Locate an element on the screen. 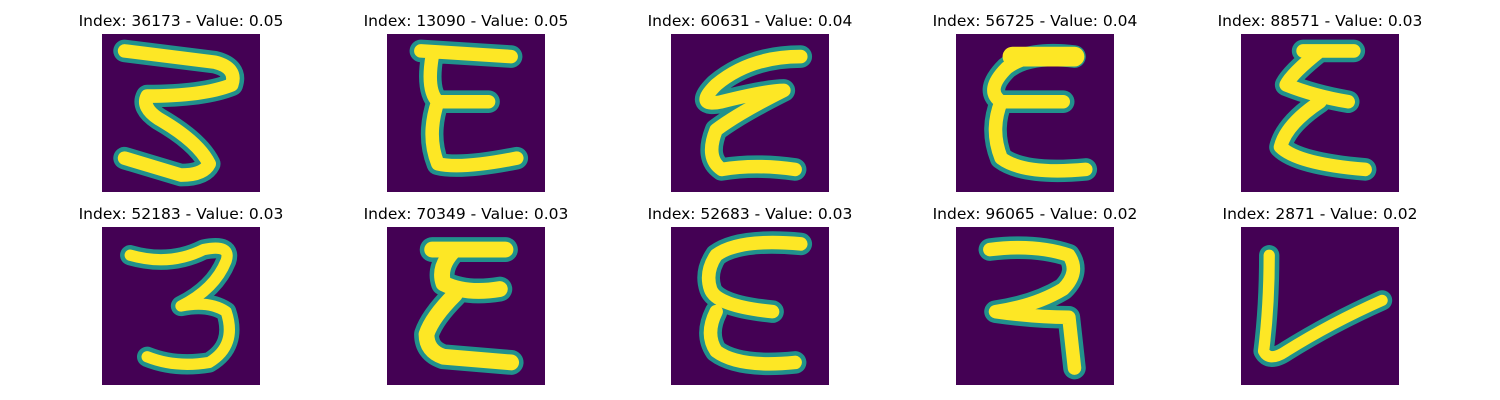 Image resolution: width=1500 pixels, height=400 pixels. panel-title-7: Index: 70349 - Value: 0.03 is located at coordinates (466, 214).